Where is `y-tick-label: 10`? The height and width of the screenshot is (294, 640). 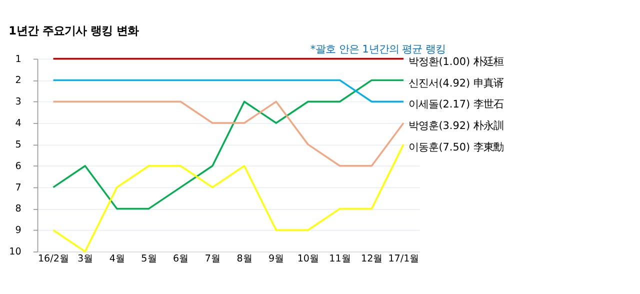 y-tick-label: 10 is located at coordinates (15, 252).